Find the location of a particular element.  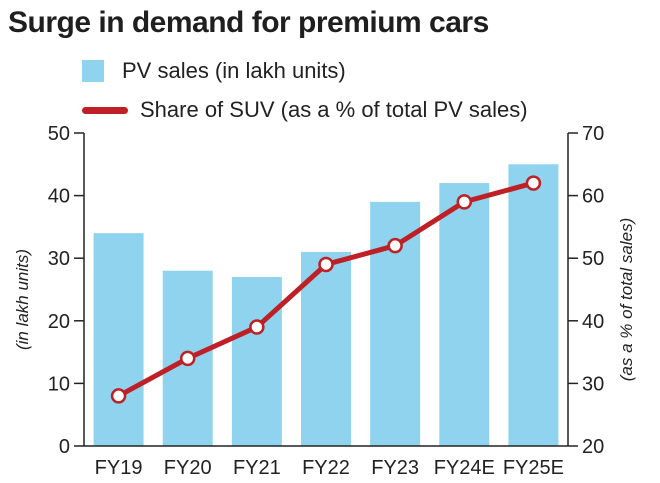

y-right-tick-label: 20 is located at coordinates (593, 447).